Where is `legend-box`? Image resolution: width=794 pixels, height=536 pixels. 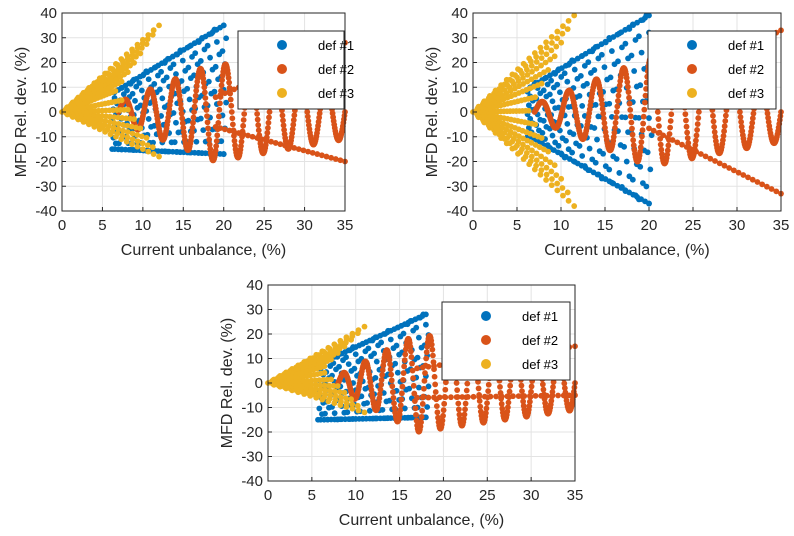 legend-box is located at coordinates (712, 70).